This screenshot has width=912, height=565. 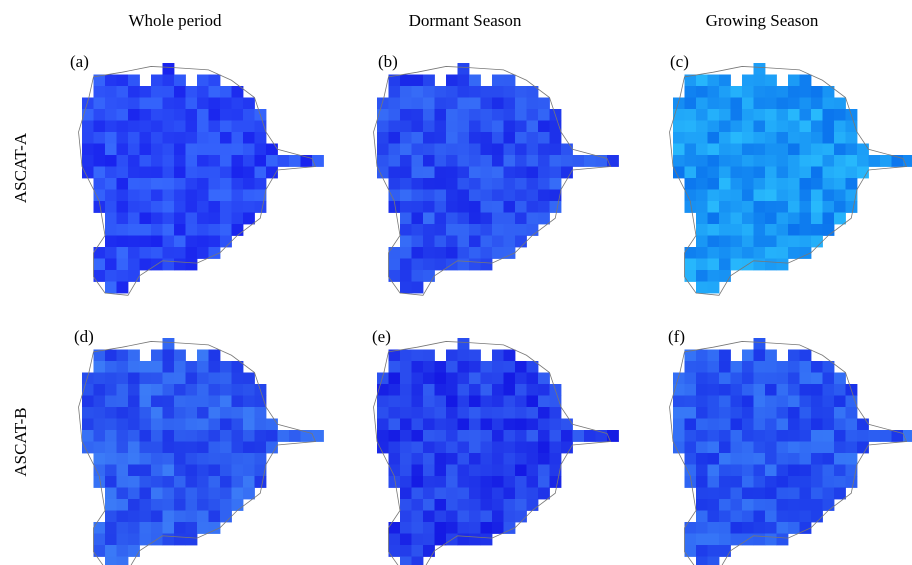 What do you see at coordinates (465, 20) in the screenshot?
I see `column-title: Dormant Season` at bounding box center [465, 20].